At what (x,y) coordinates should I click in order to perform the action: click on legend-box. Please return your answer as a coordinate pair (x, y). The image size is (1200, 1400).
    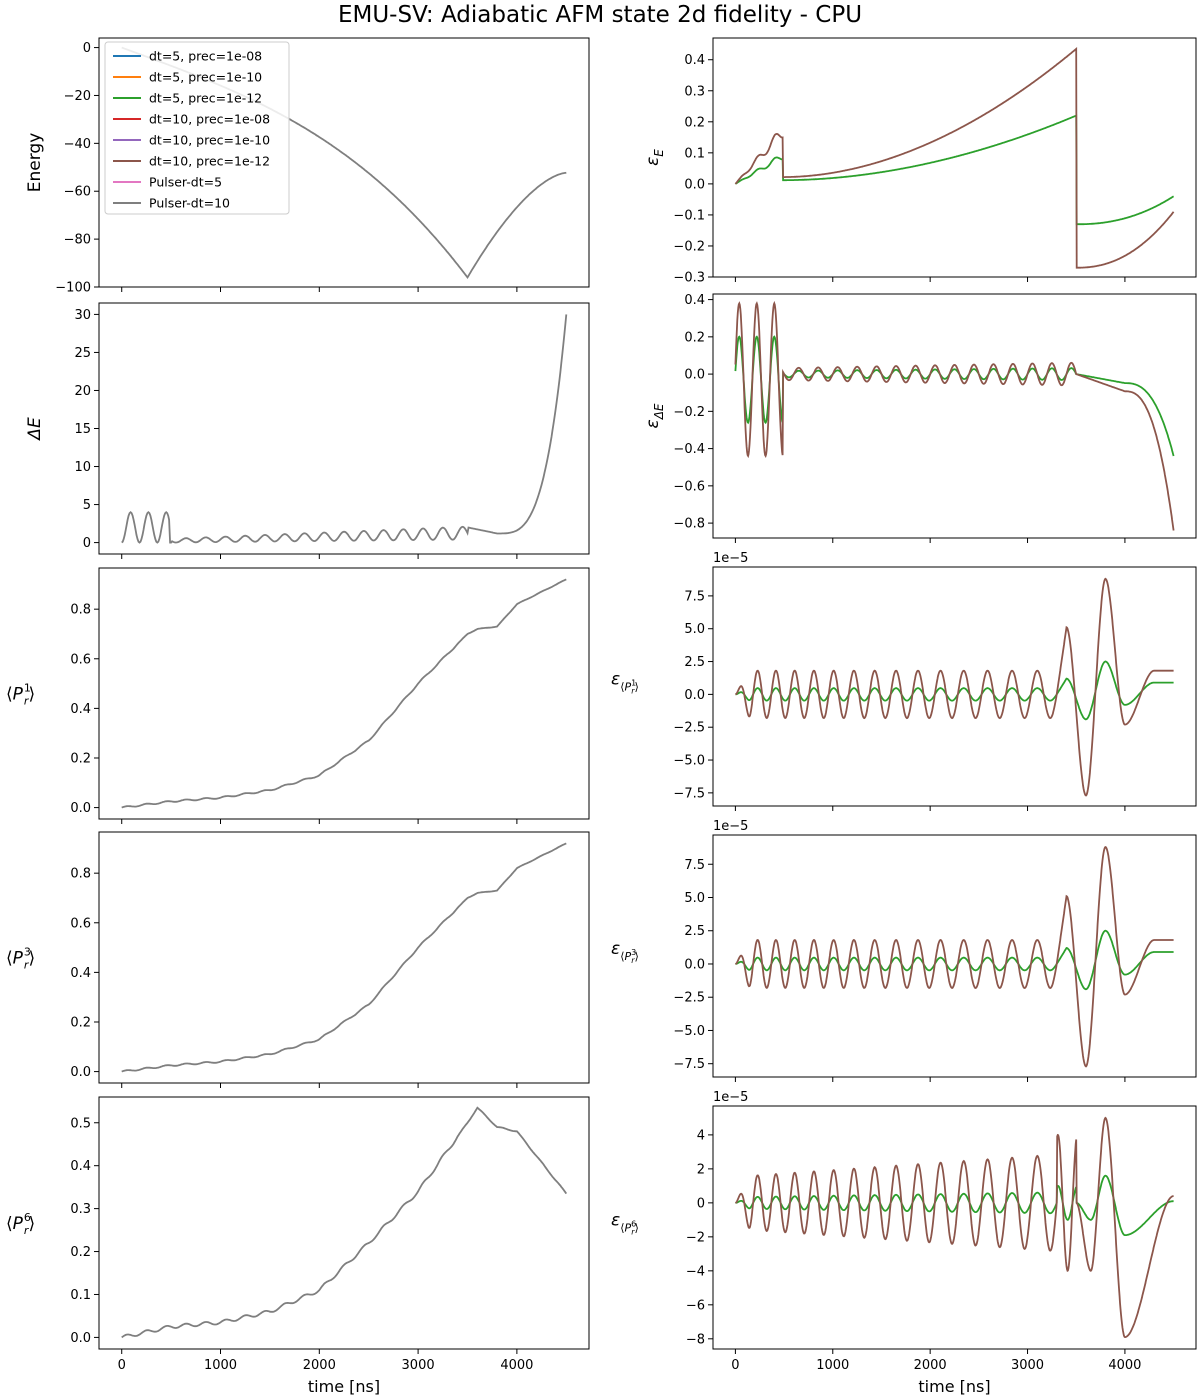
    Looking at the image, I should click on (197, 128).